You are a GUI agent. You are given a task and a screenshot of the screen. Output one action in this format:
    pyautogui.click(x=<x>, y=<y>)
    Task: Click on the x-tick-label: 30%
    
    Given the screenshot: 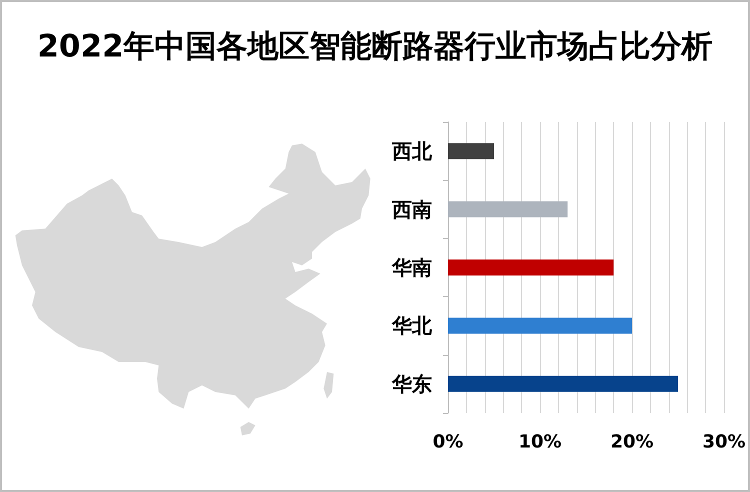 What is the action you would take?
    pyautogui.click(x=724, y=442)
    